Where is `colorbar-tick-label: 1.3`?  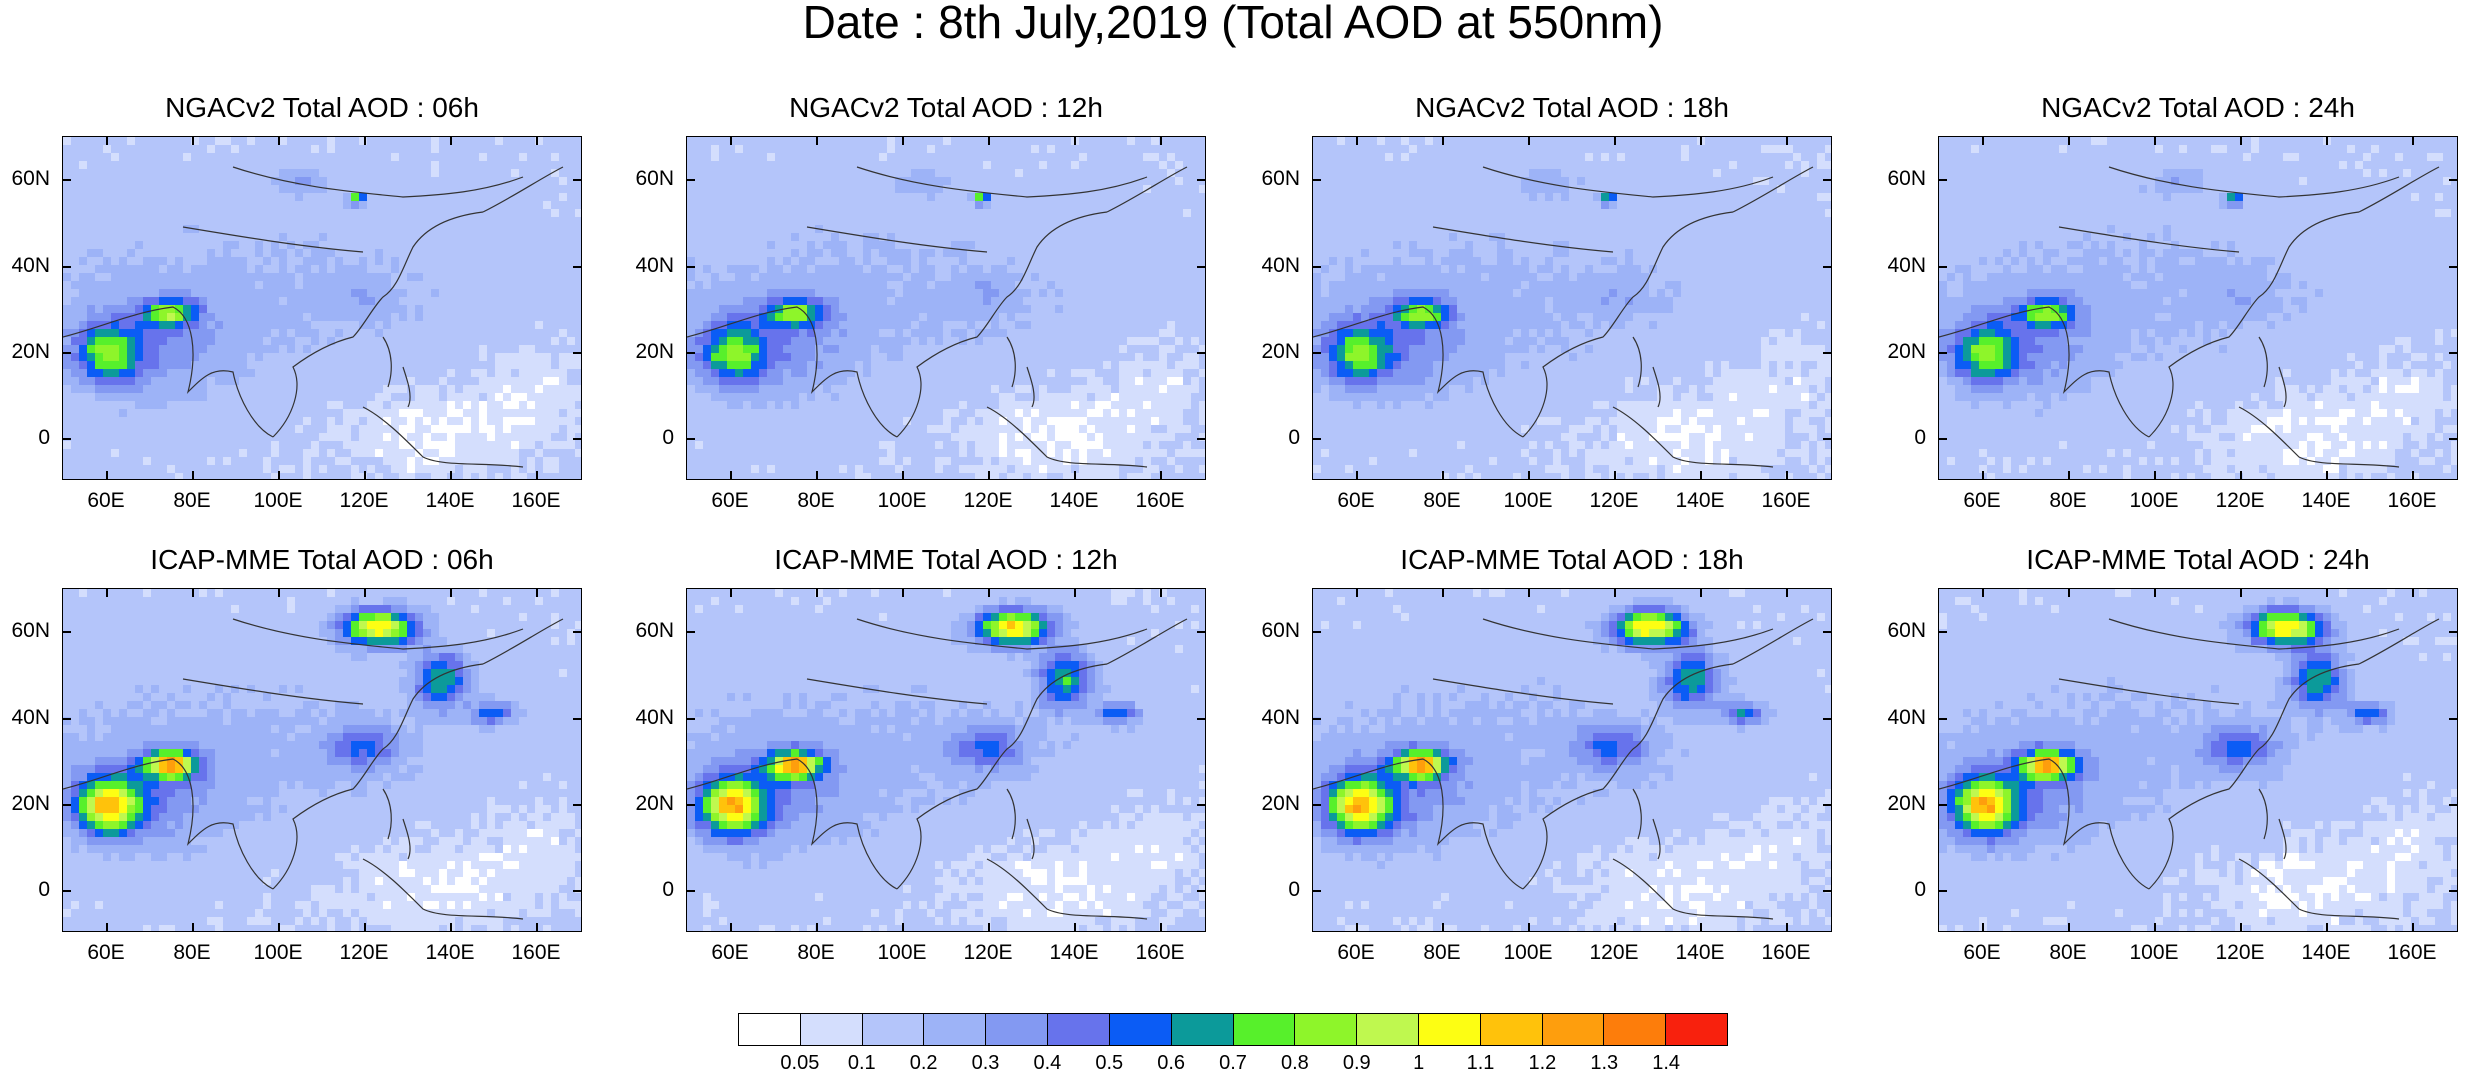
colorbar-tick-label: 1.3 is located at coordinates (1604, 1063).